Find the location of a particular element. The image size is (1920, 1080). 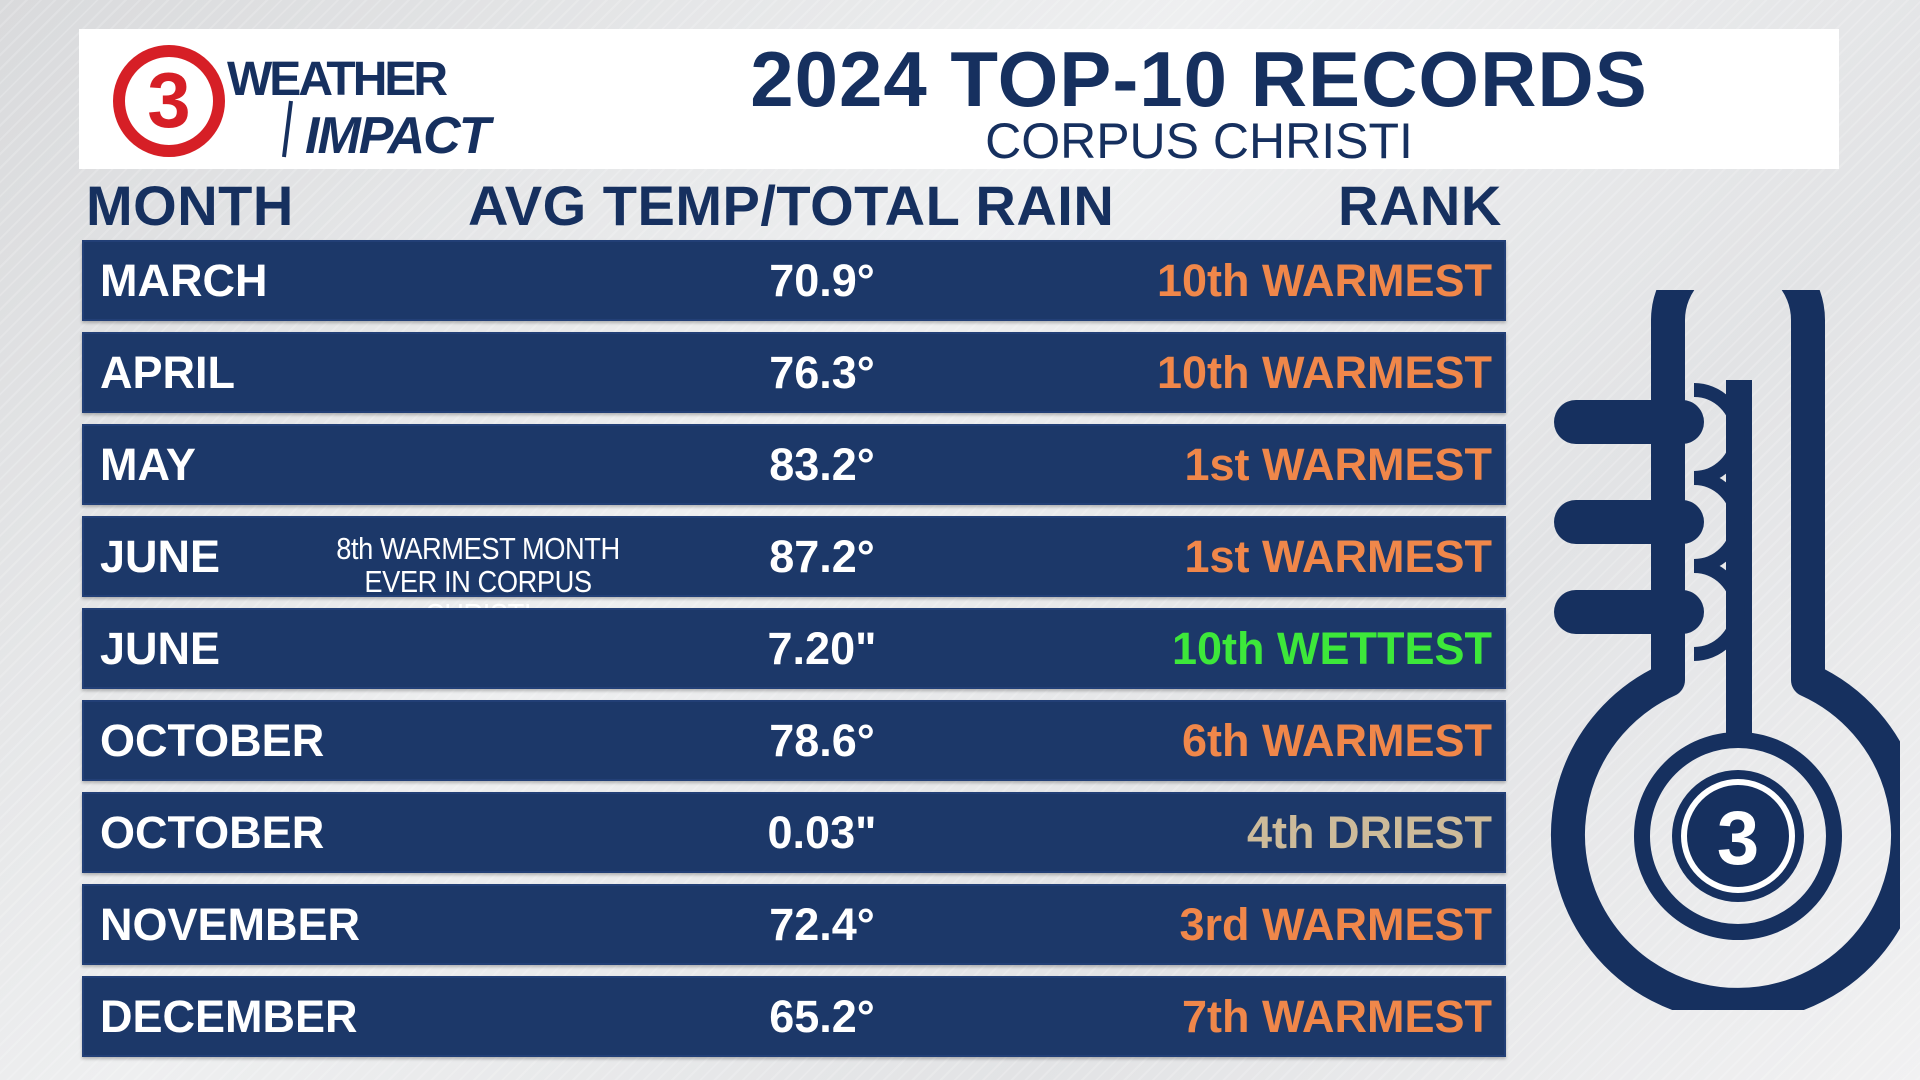

table-row: JUNE 7.20" 10th WETTEST is located at coordinates (794, 648).